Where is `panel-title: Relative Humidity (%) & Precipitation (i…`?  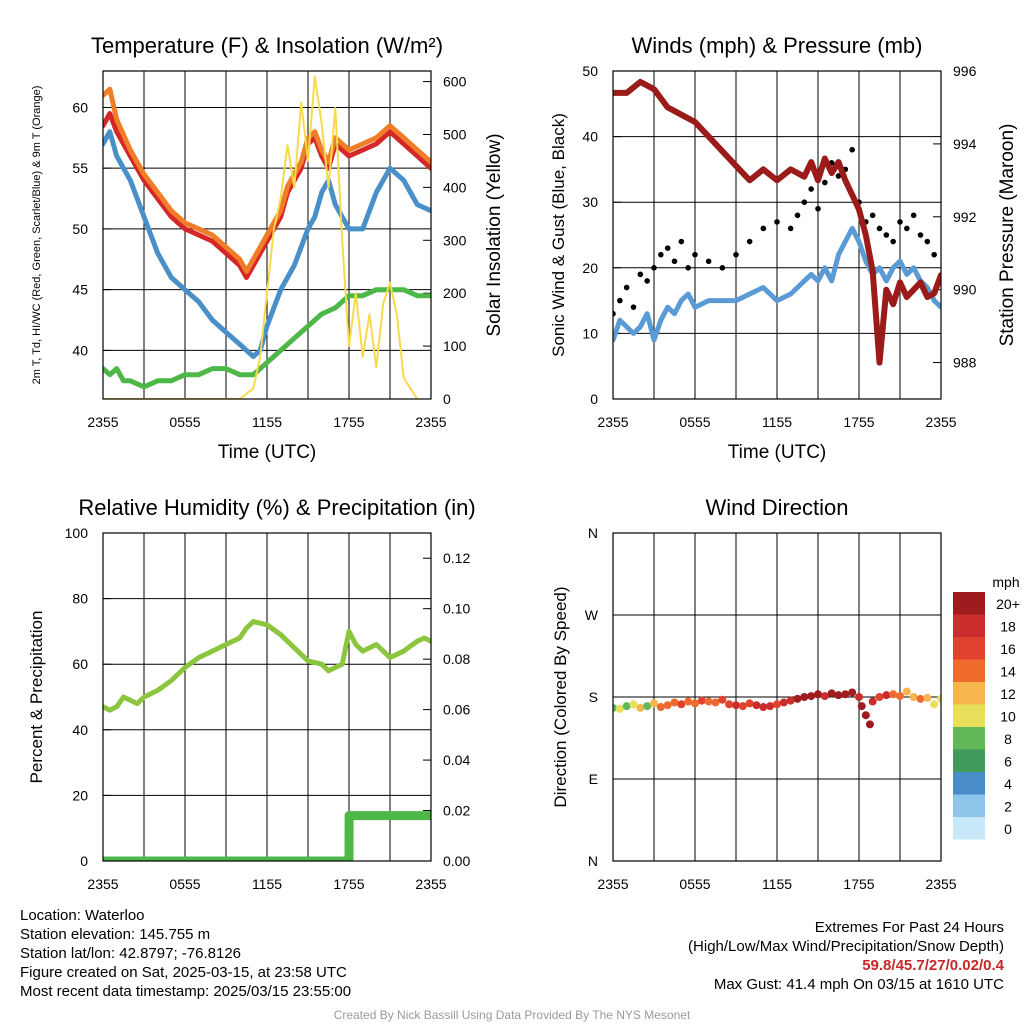
panel-title: Relative Humidity (%) & Precipitation (i… is located at coordinates (276, 507).